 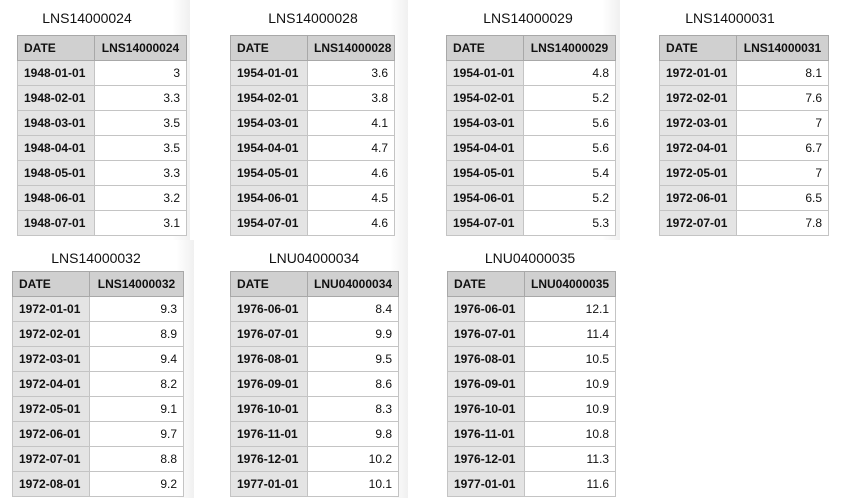 I want to click on value-cell: 5.2, so click(x=569, y=98).